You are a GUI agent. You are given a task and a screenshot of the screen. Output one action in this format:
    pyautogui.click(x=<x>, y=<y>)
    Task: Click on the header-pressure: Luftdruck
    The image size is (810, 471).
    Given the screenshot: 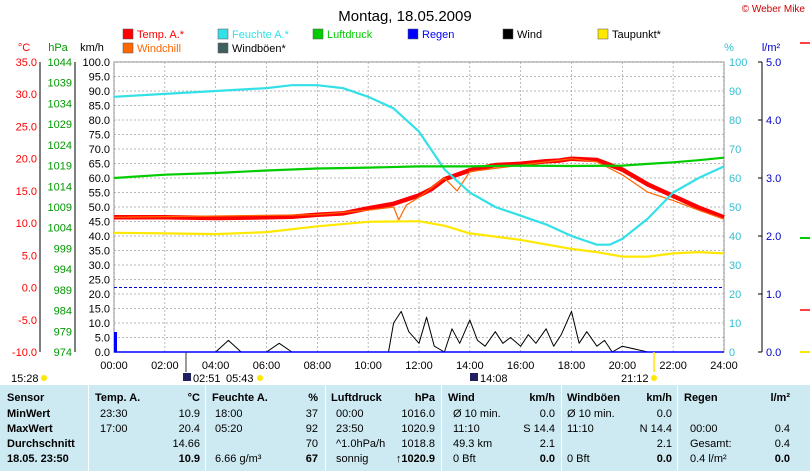 What is the action you would take?
    pyautogui.click(x=356, y=398)
    